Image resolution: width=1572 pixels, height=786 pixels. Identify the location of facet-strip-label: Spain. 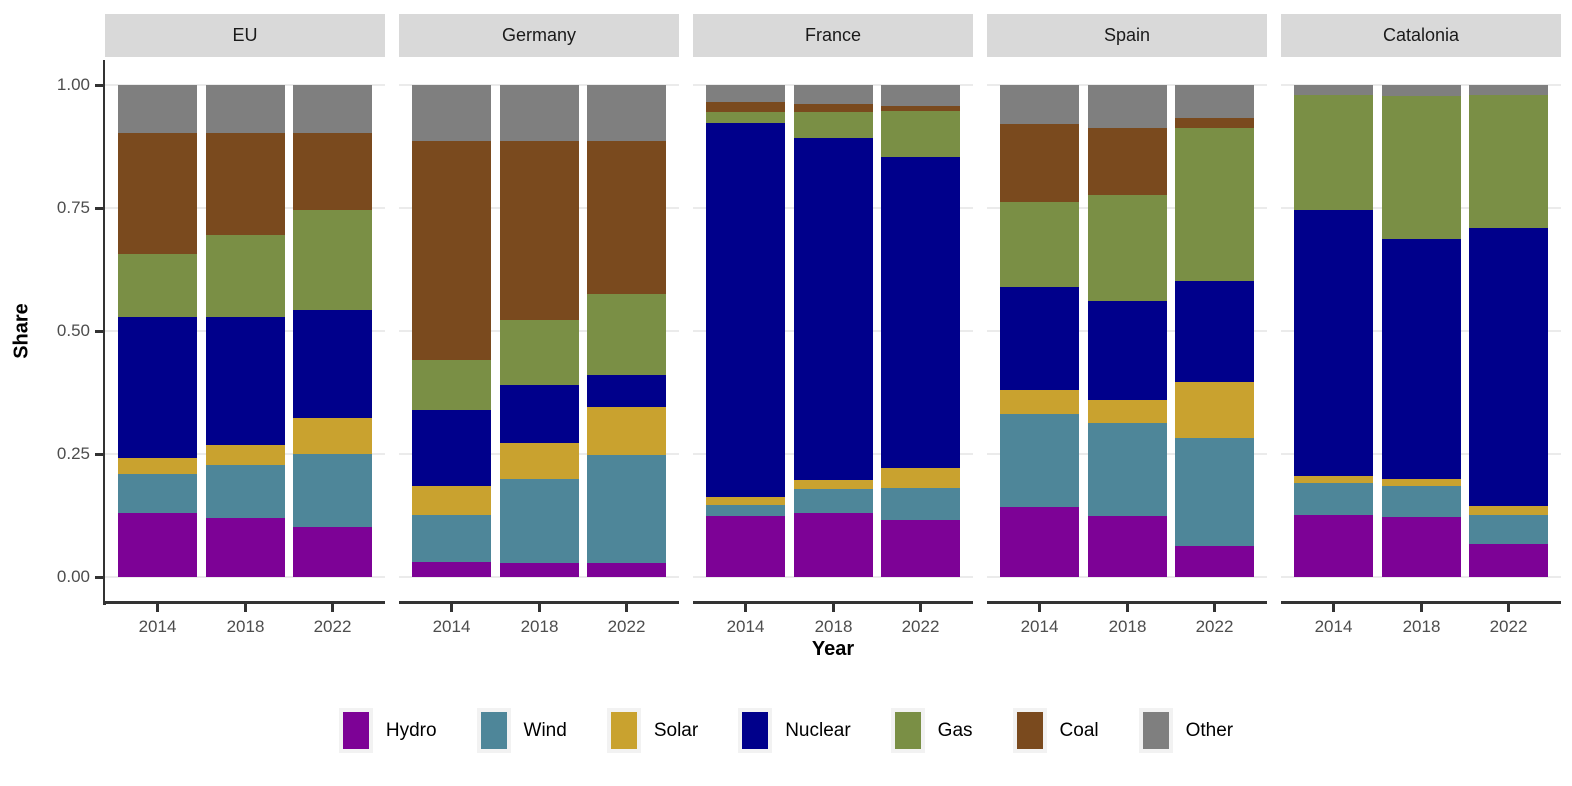
(1127, 35).